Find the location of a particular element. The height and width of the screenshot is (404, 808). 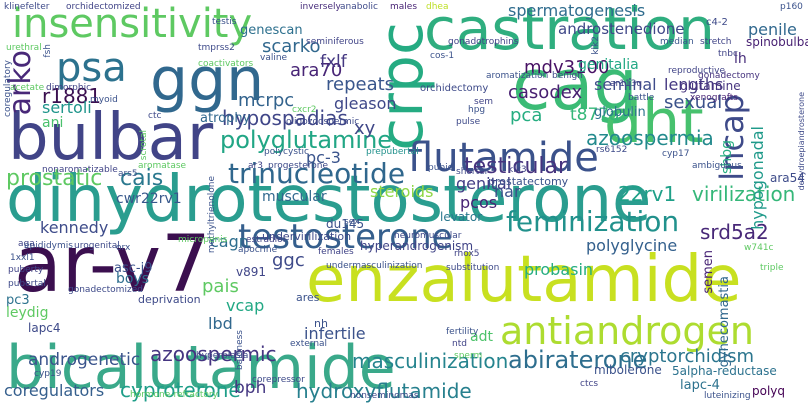

cloud-word: dimorphic is located at coordinates (69, 88).